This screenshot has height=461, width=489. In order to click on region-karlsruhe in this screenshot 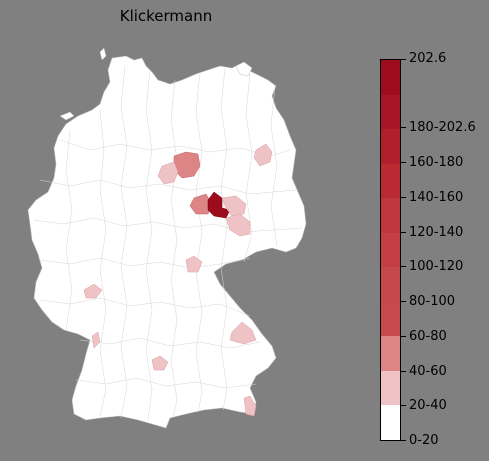, I will do `click(96, 340)`.